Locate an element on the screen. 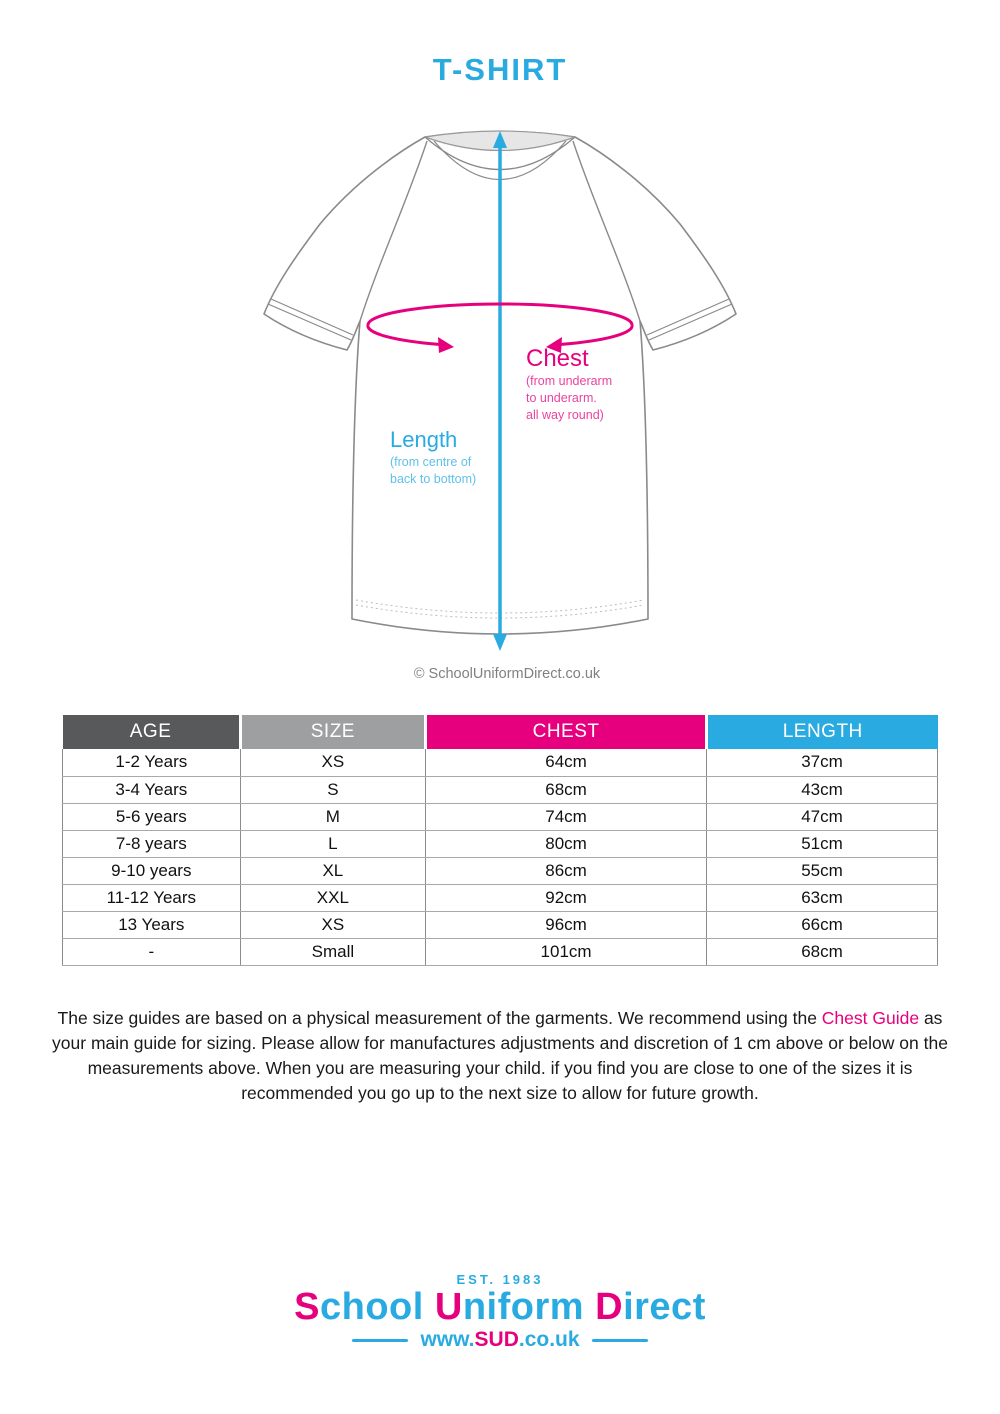 Image resolution: width=1000 pixels, height=1414 pixels. col-header-length: LENGTH is located at coordinates (822, 732).